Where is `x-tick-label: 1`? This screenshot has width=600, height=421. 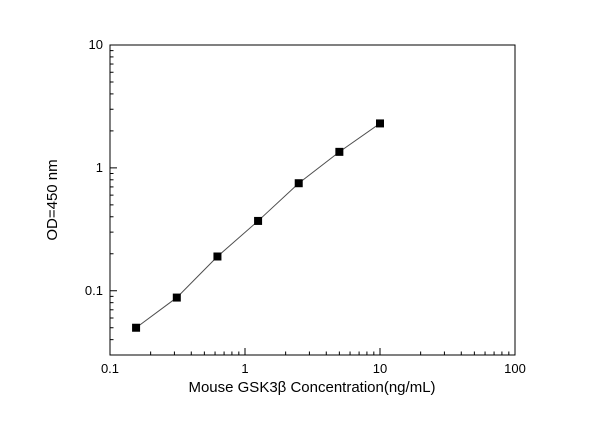 x-tick-label: 1 is located at coordinates (244, 368).